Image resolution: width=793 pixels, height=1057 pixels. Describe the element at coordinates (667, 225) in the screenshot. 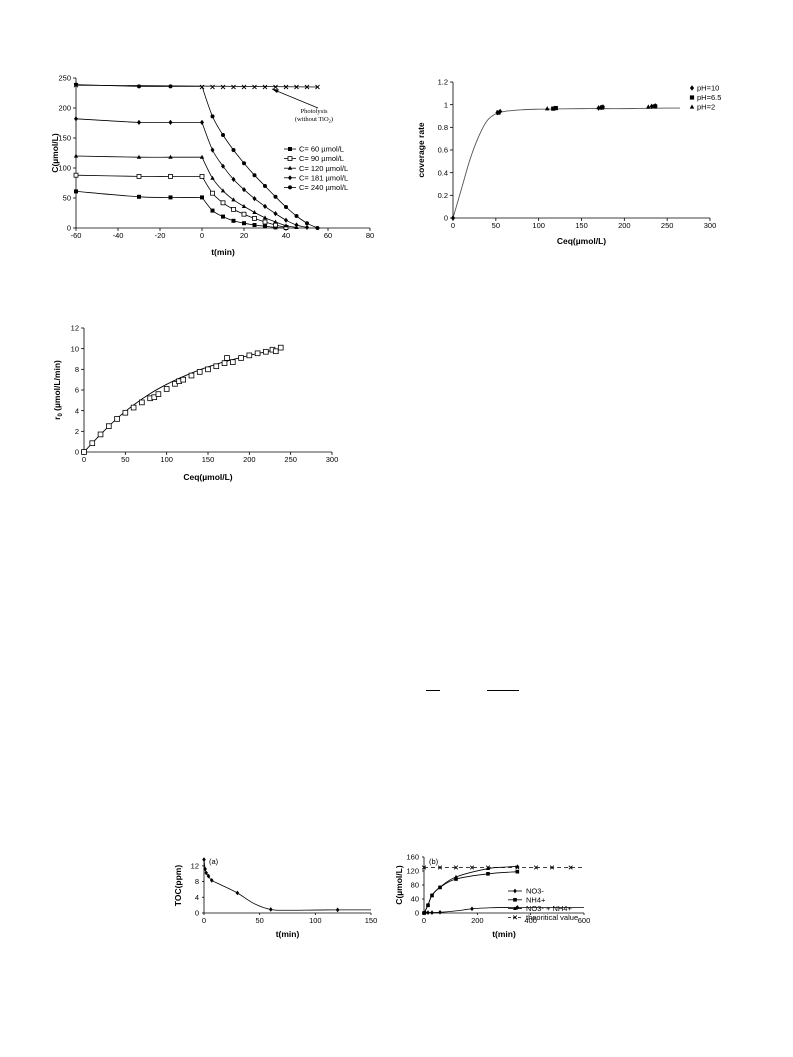

I see `x-tick-label: 250` at that location.